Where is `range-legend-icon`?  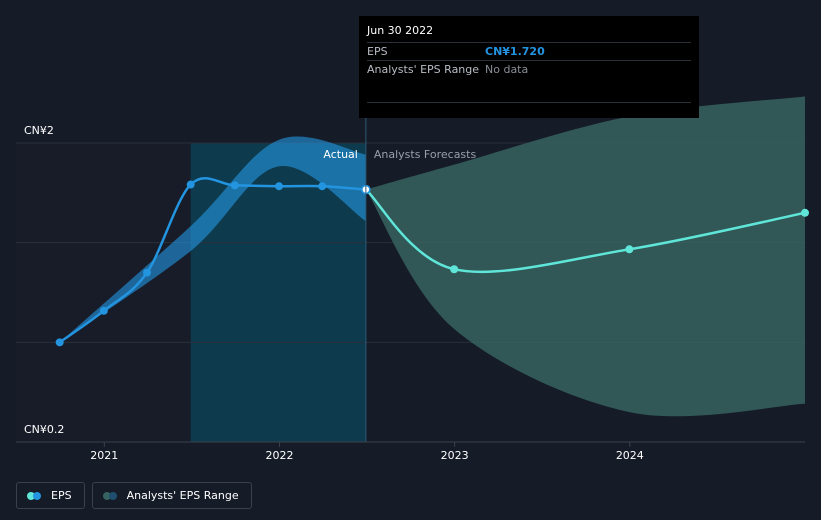 range-legend-icon is located at coordinates (110, 495).